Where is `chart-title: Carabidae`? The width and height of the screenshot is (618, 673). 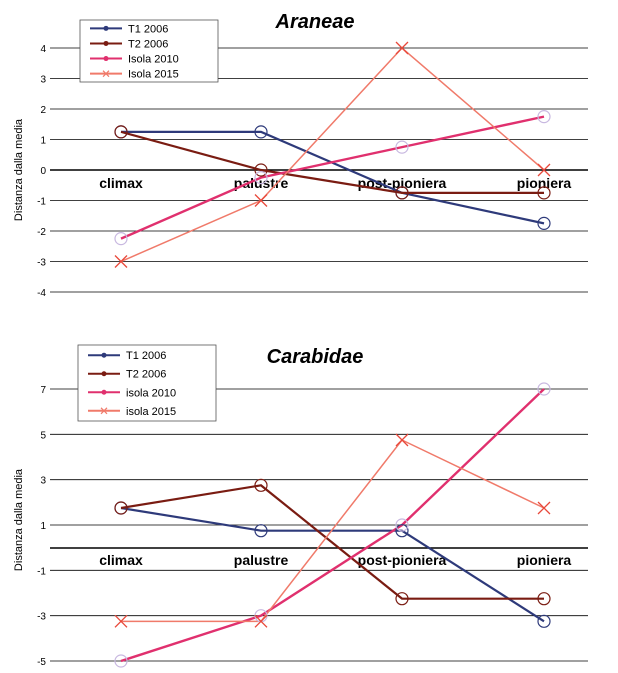
chart-title: Carabidae is located at coordinates (315, 357).